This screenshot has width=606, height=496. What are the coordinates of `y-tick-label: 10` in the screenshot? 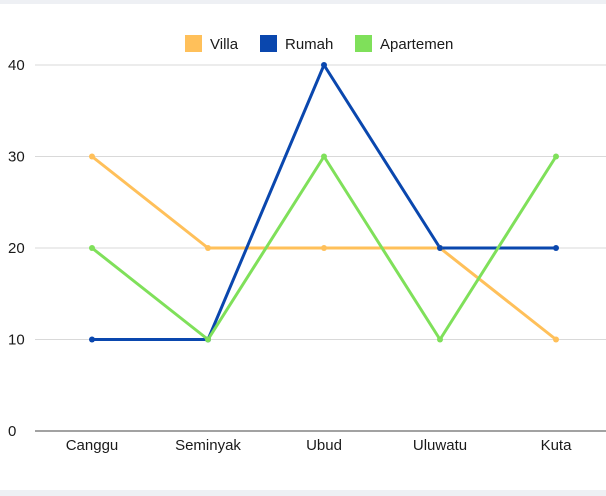 It's located at (16, 340).